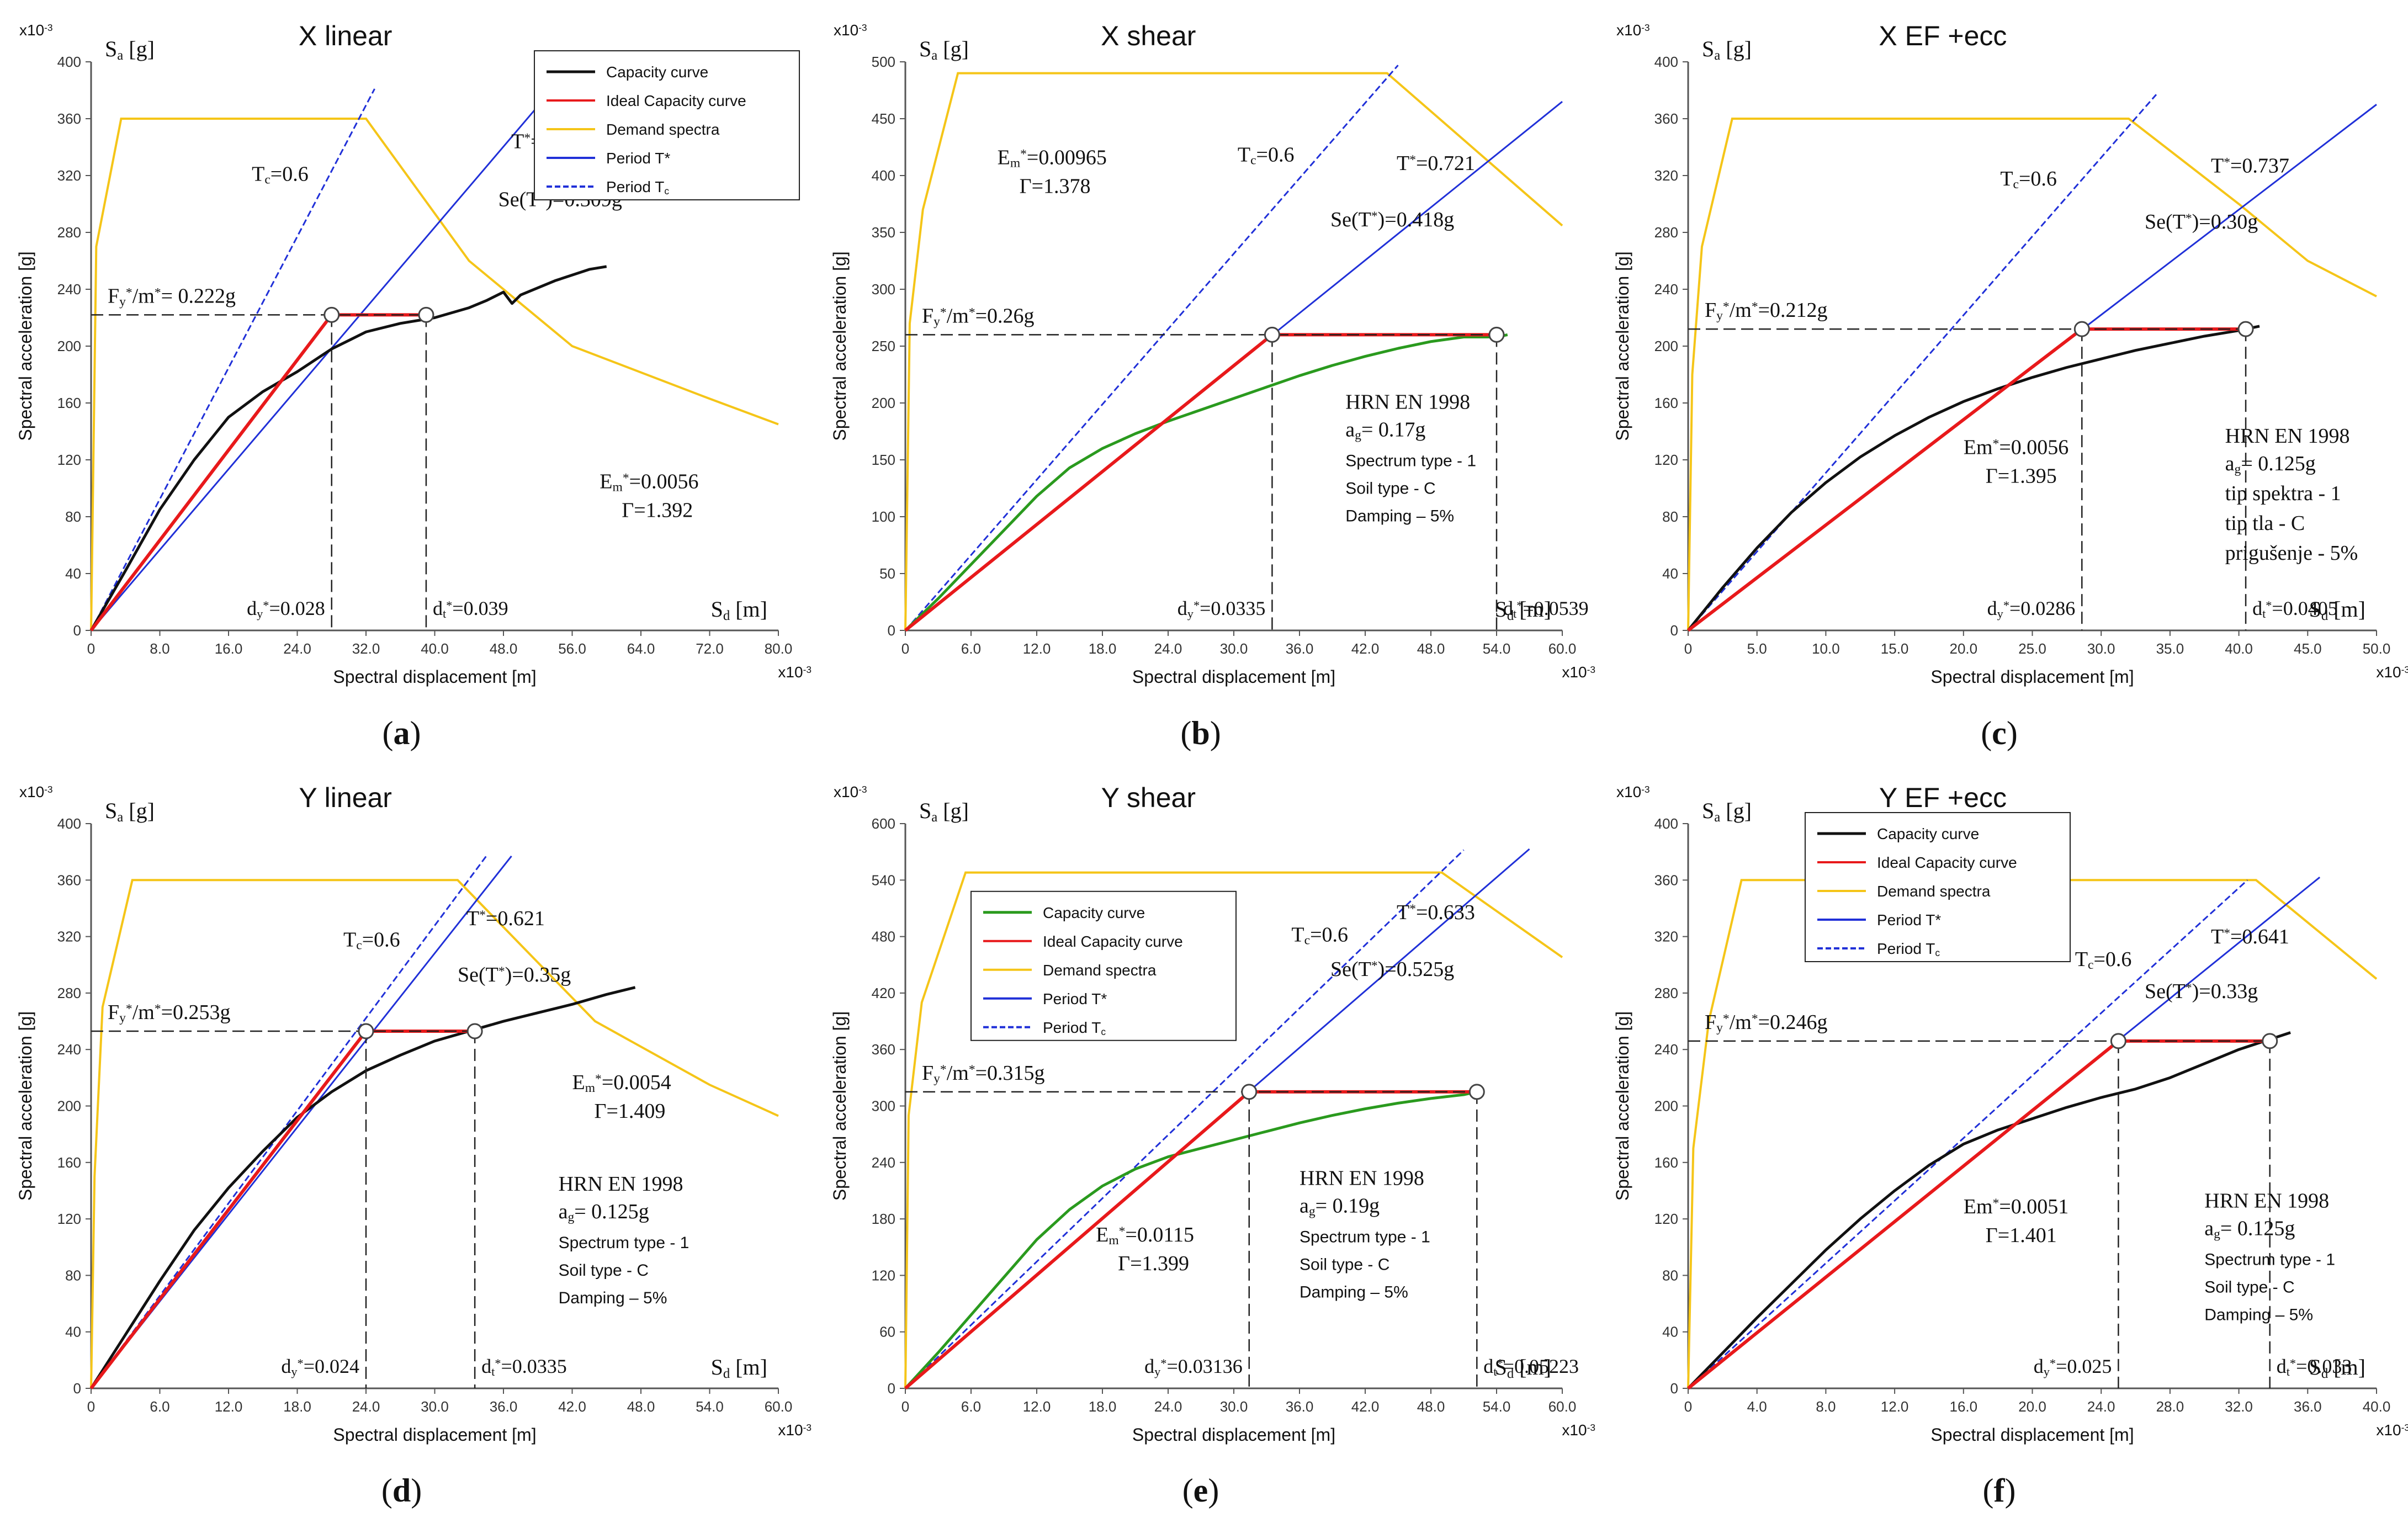 Image resolution: width=2408 pixels, height=1528 pixels. I want to click on legend-label-ideal: Ideal Capacity curve, so click(1947, 863).